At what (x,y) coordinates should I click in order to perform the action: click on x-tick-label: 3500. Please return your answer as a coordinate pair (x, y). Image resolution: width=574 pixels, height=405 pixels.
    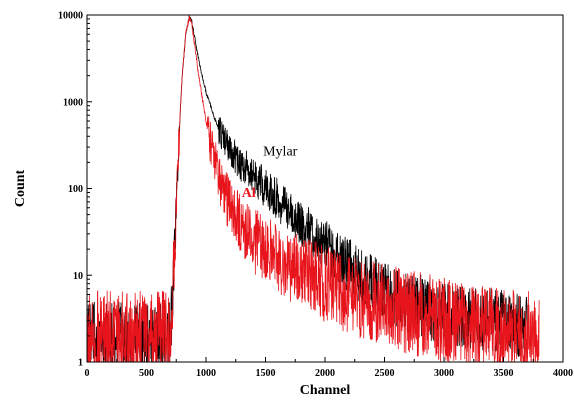
    Looking at the image, I should click on (504, 373).